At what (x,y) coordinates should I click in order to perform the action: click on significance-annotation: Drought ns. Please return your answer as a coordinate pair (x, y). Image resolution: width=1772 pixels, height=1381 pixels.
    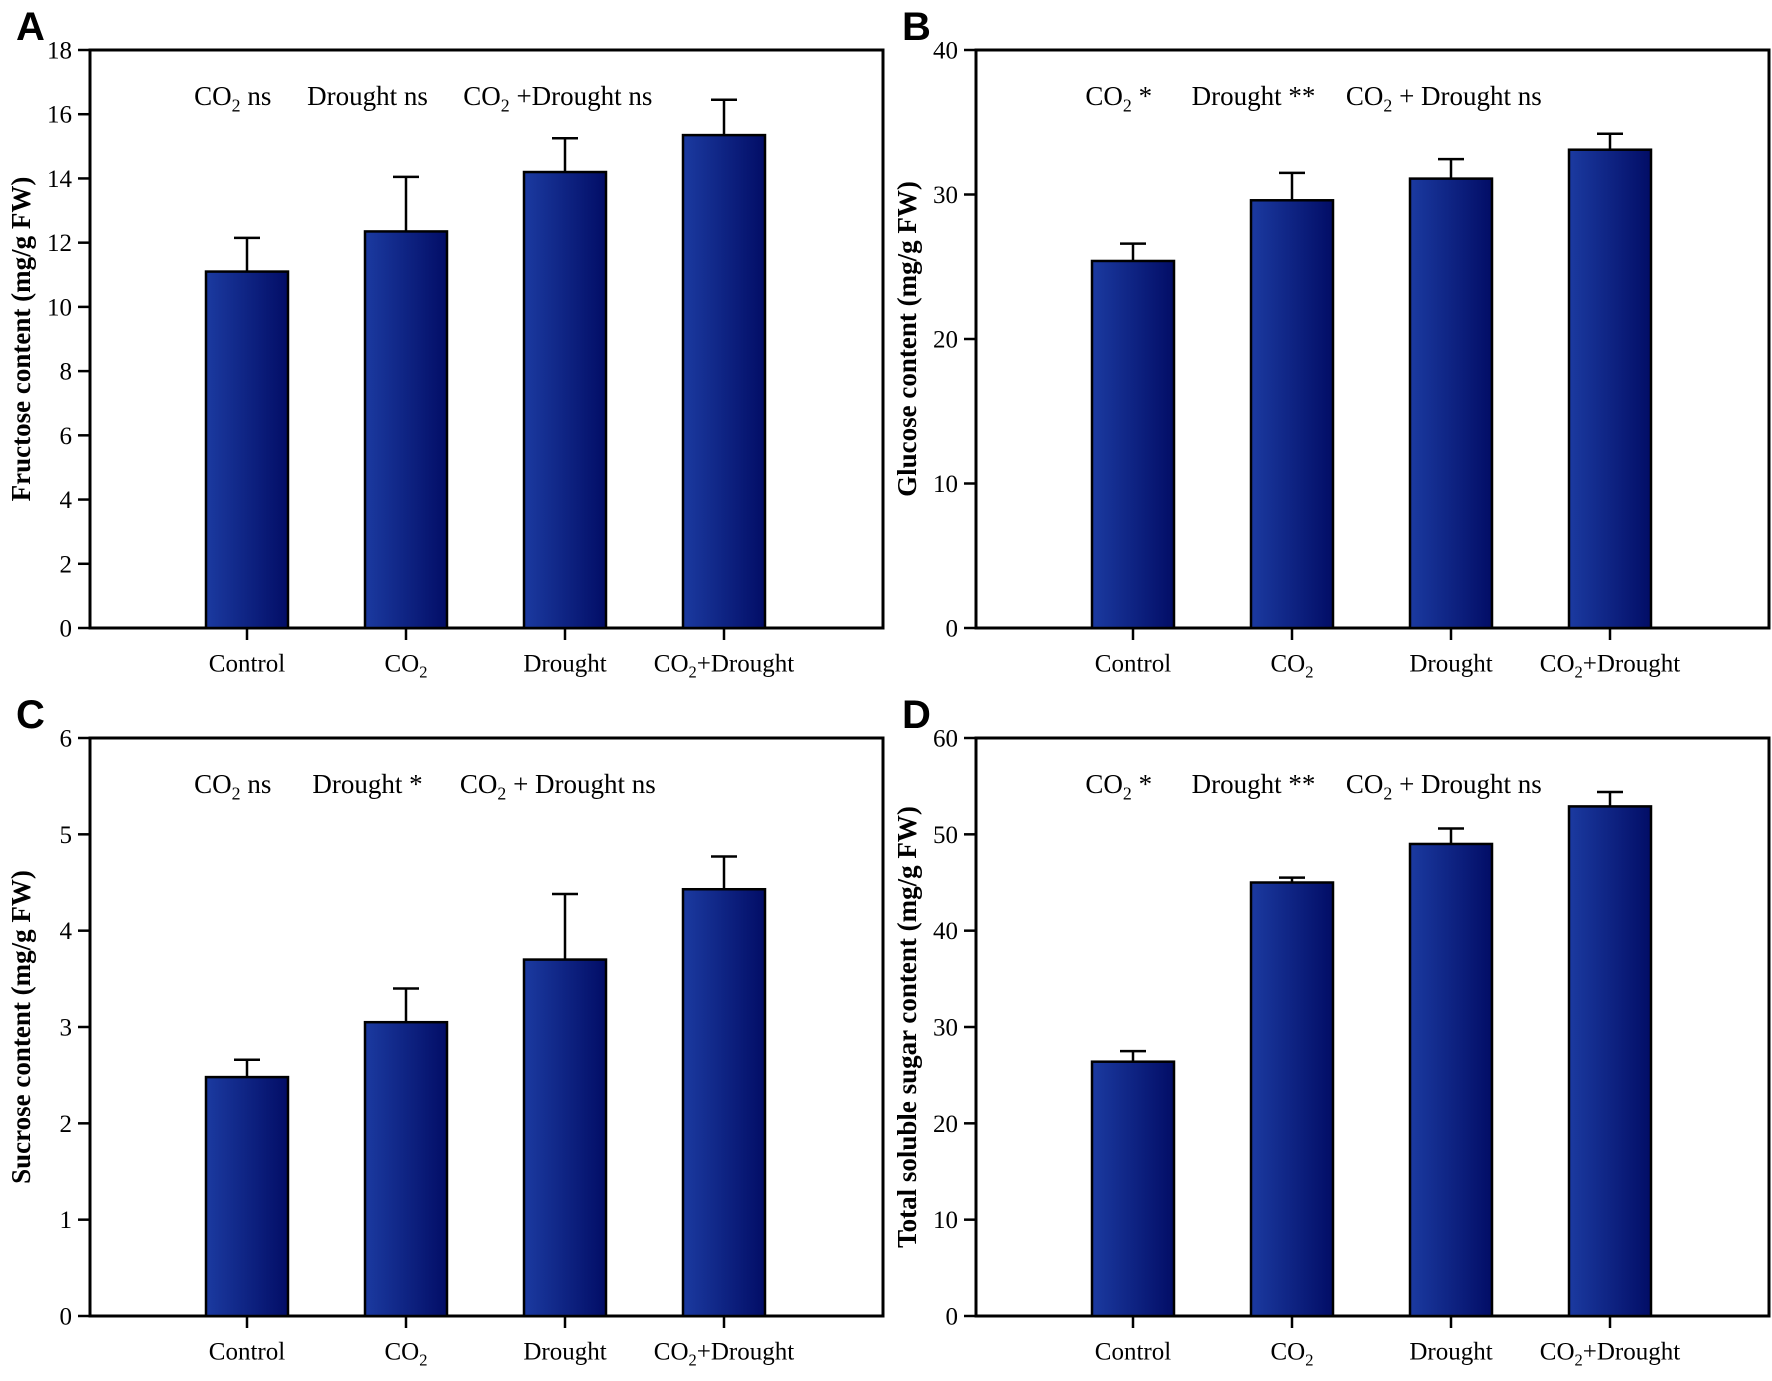
    Looking at the image, I should click on (367, 96).